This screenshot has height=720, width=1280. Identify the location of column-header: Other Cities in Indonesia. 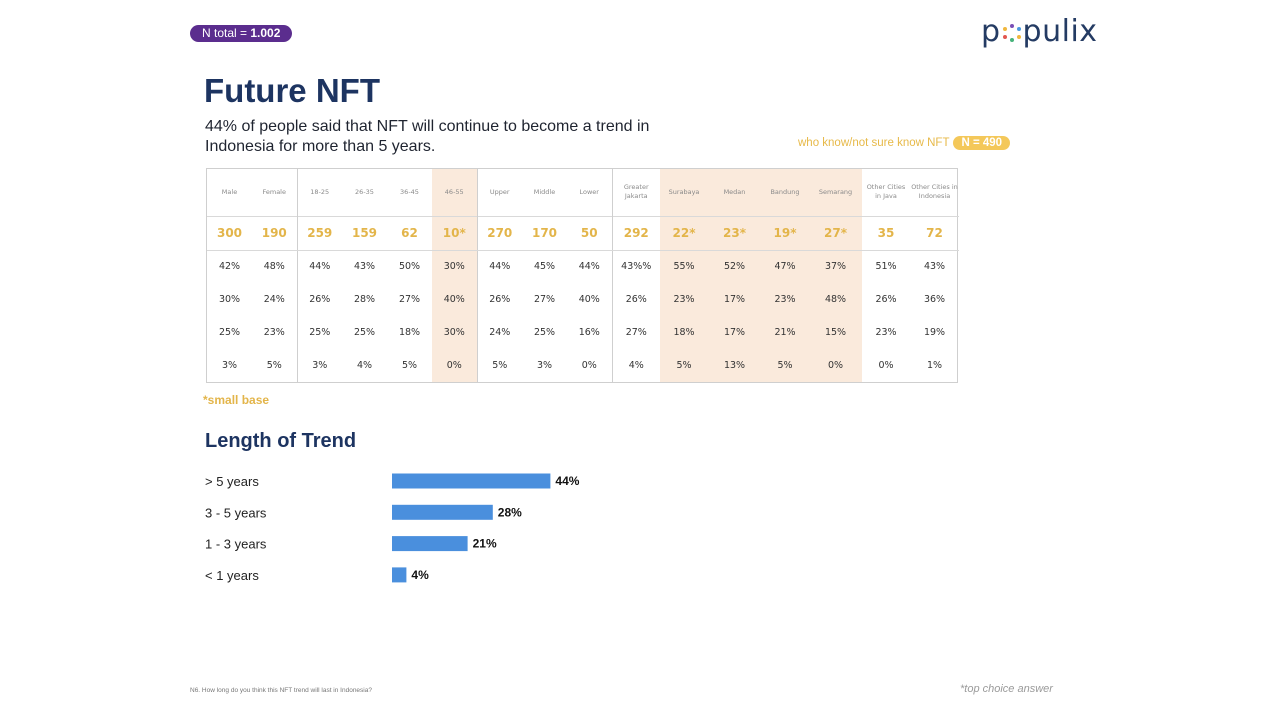
(934, 192).